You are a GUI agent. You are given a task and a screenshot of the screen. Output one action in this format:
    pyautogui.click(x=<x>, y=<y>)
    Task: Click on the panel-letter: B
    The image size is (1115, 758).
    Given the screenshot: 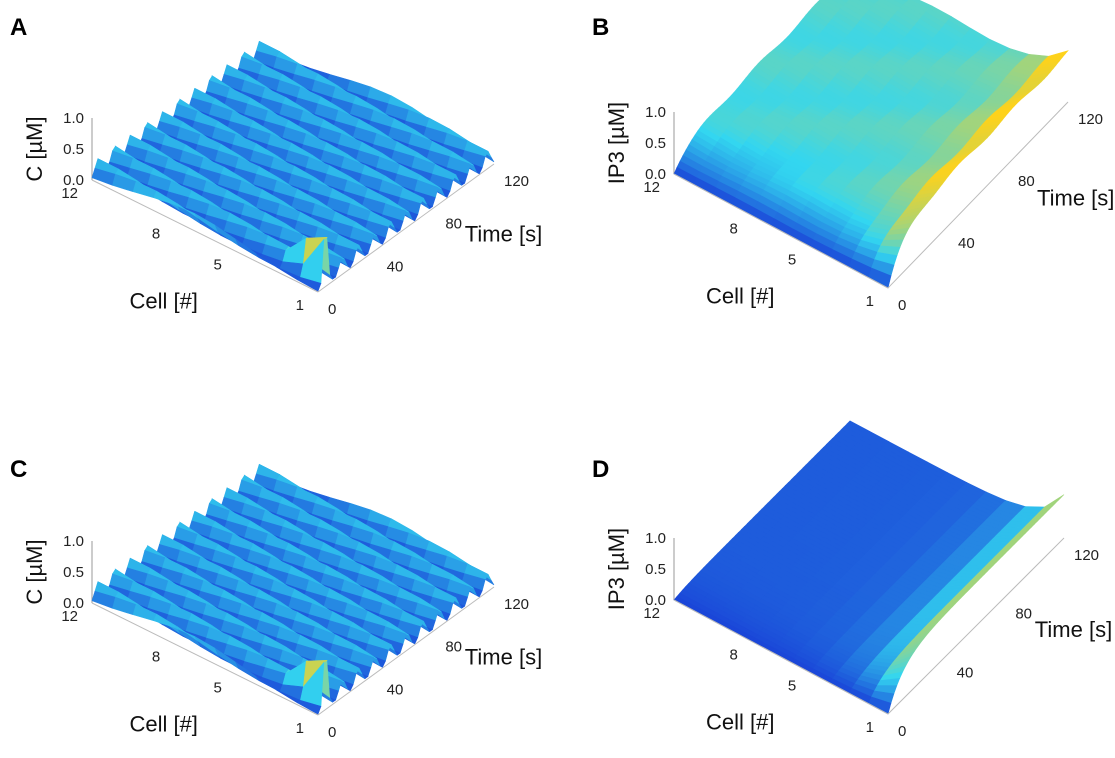 What is the action you would take?
    pyautogui.click(x=601, y=27)
    